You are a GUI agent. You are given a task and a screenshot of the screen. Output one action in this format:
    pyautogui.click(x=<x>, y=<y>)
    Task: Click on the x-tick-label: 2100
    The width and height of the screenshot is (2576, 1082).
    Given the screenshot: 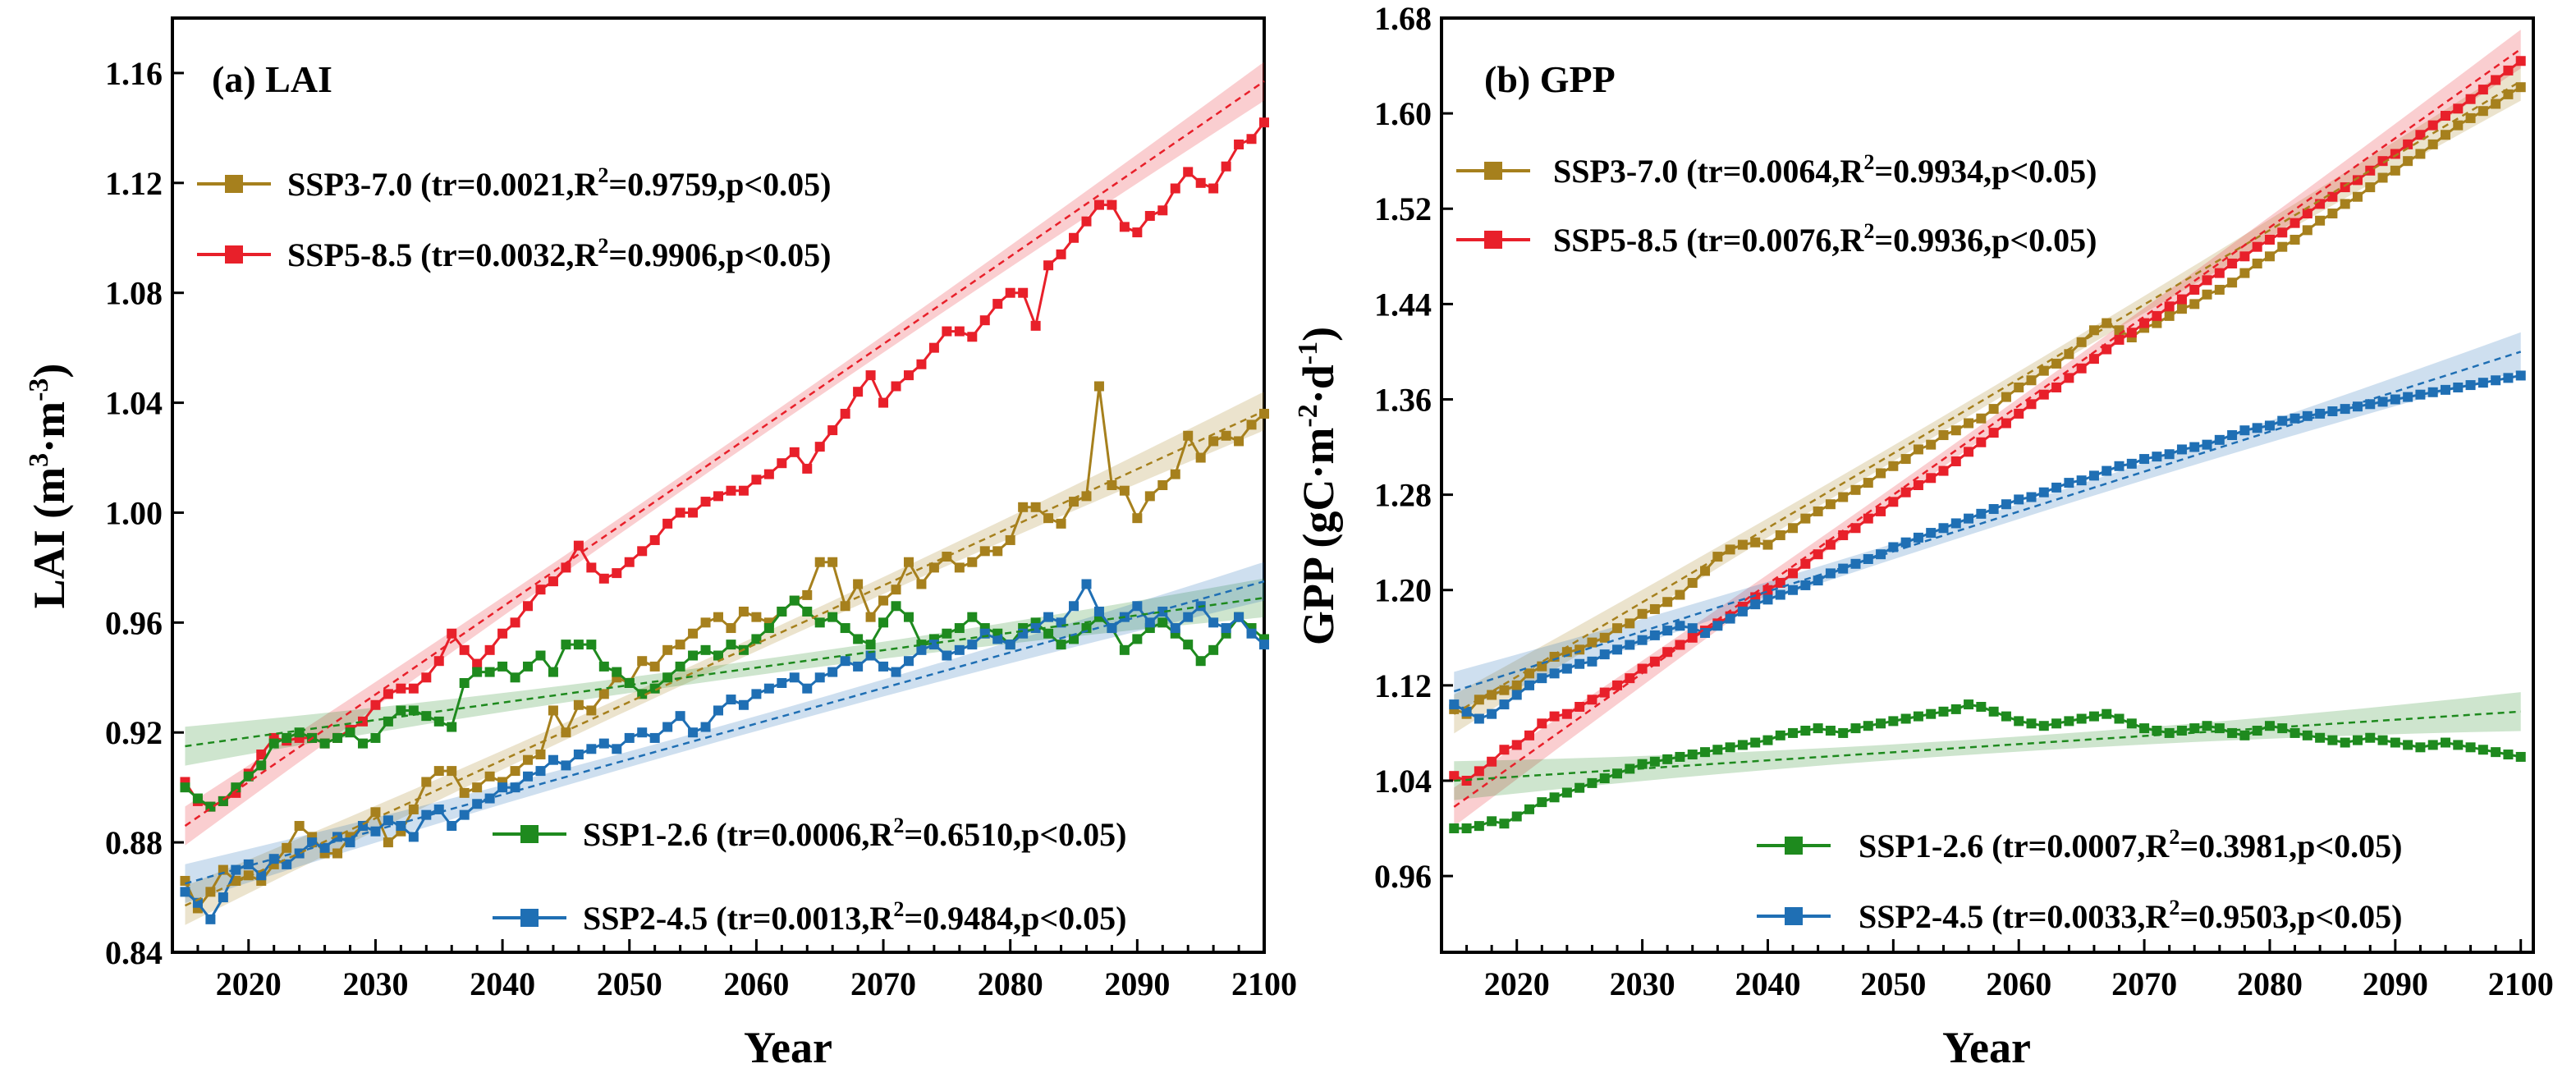 What is the action you would take?
    pyautogui.click(x=2521, y=983)
    